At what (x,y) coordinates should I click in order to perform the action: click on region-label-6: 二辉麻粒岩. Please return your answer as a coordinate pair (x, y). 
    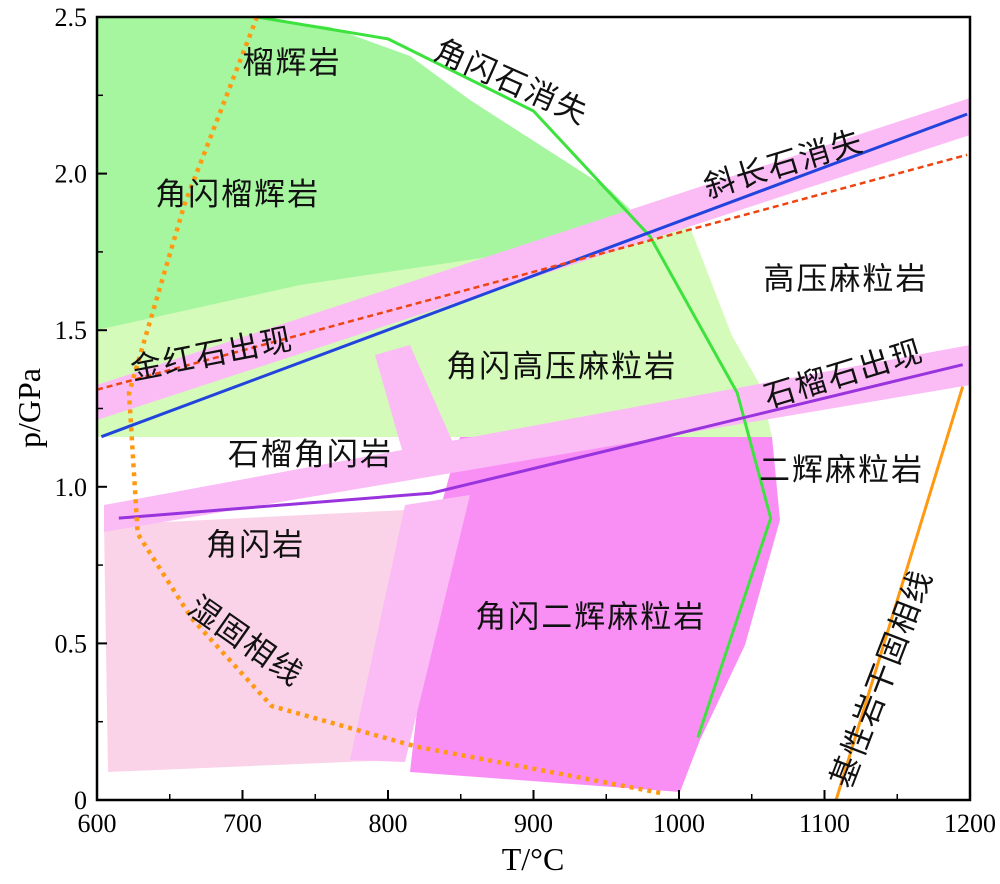
    Looking at the image, I should click on (841, 471).